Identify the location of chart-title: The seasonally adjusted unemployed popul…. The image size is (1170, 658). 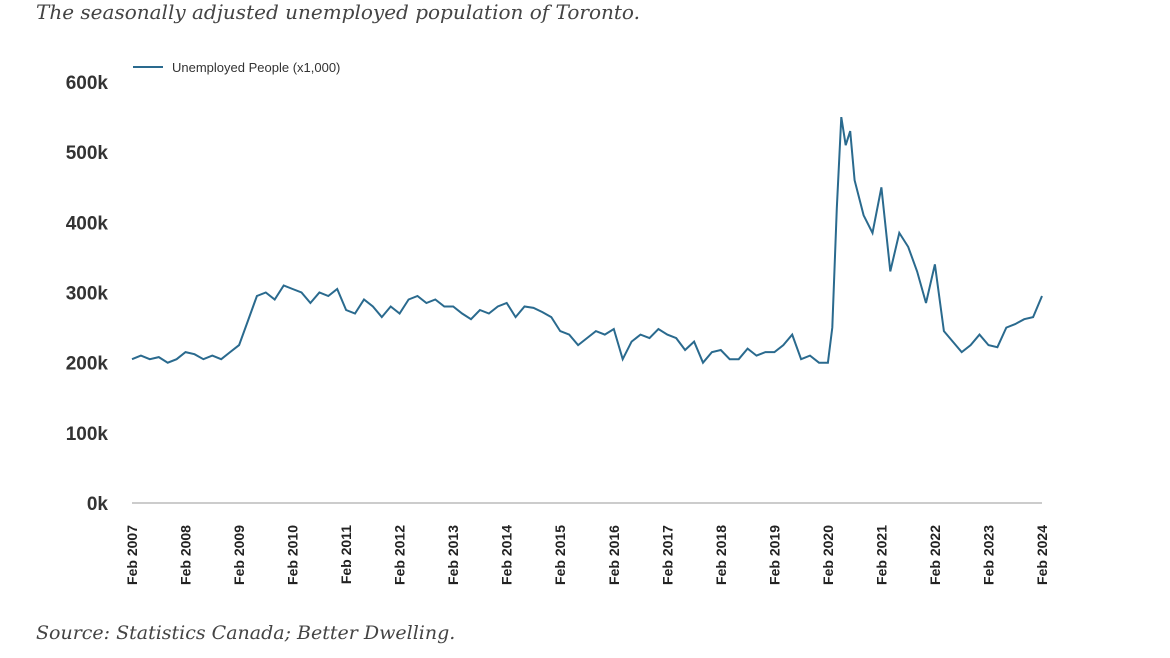
(338, 12).